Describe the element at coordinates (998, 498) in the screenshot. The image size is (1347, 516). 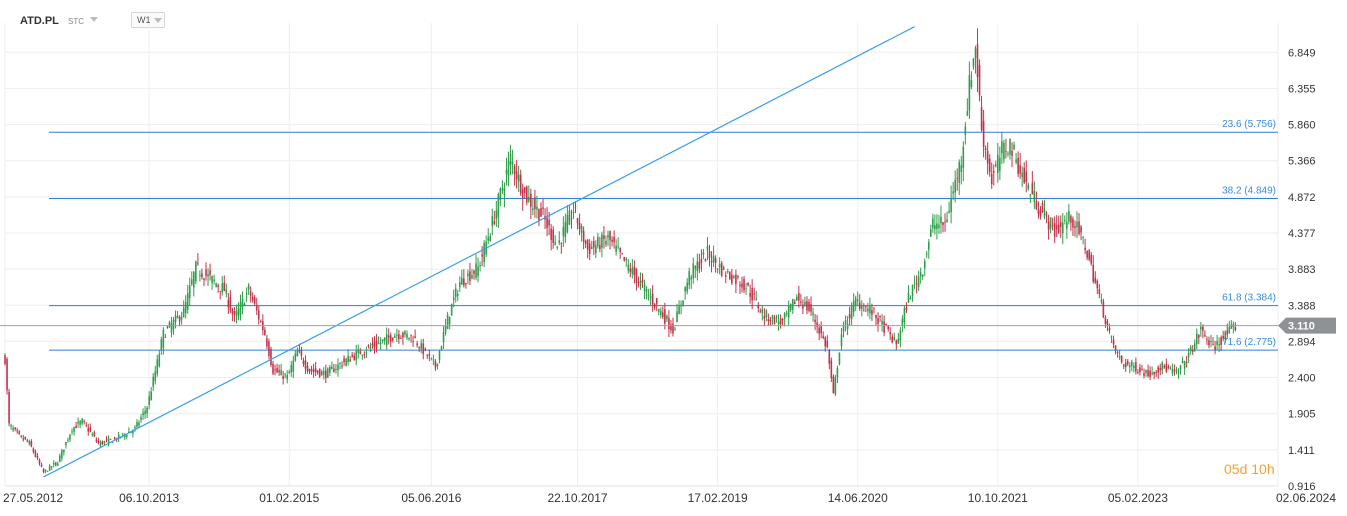
I see `x-tick-label: 10.10.2021` at that location.